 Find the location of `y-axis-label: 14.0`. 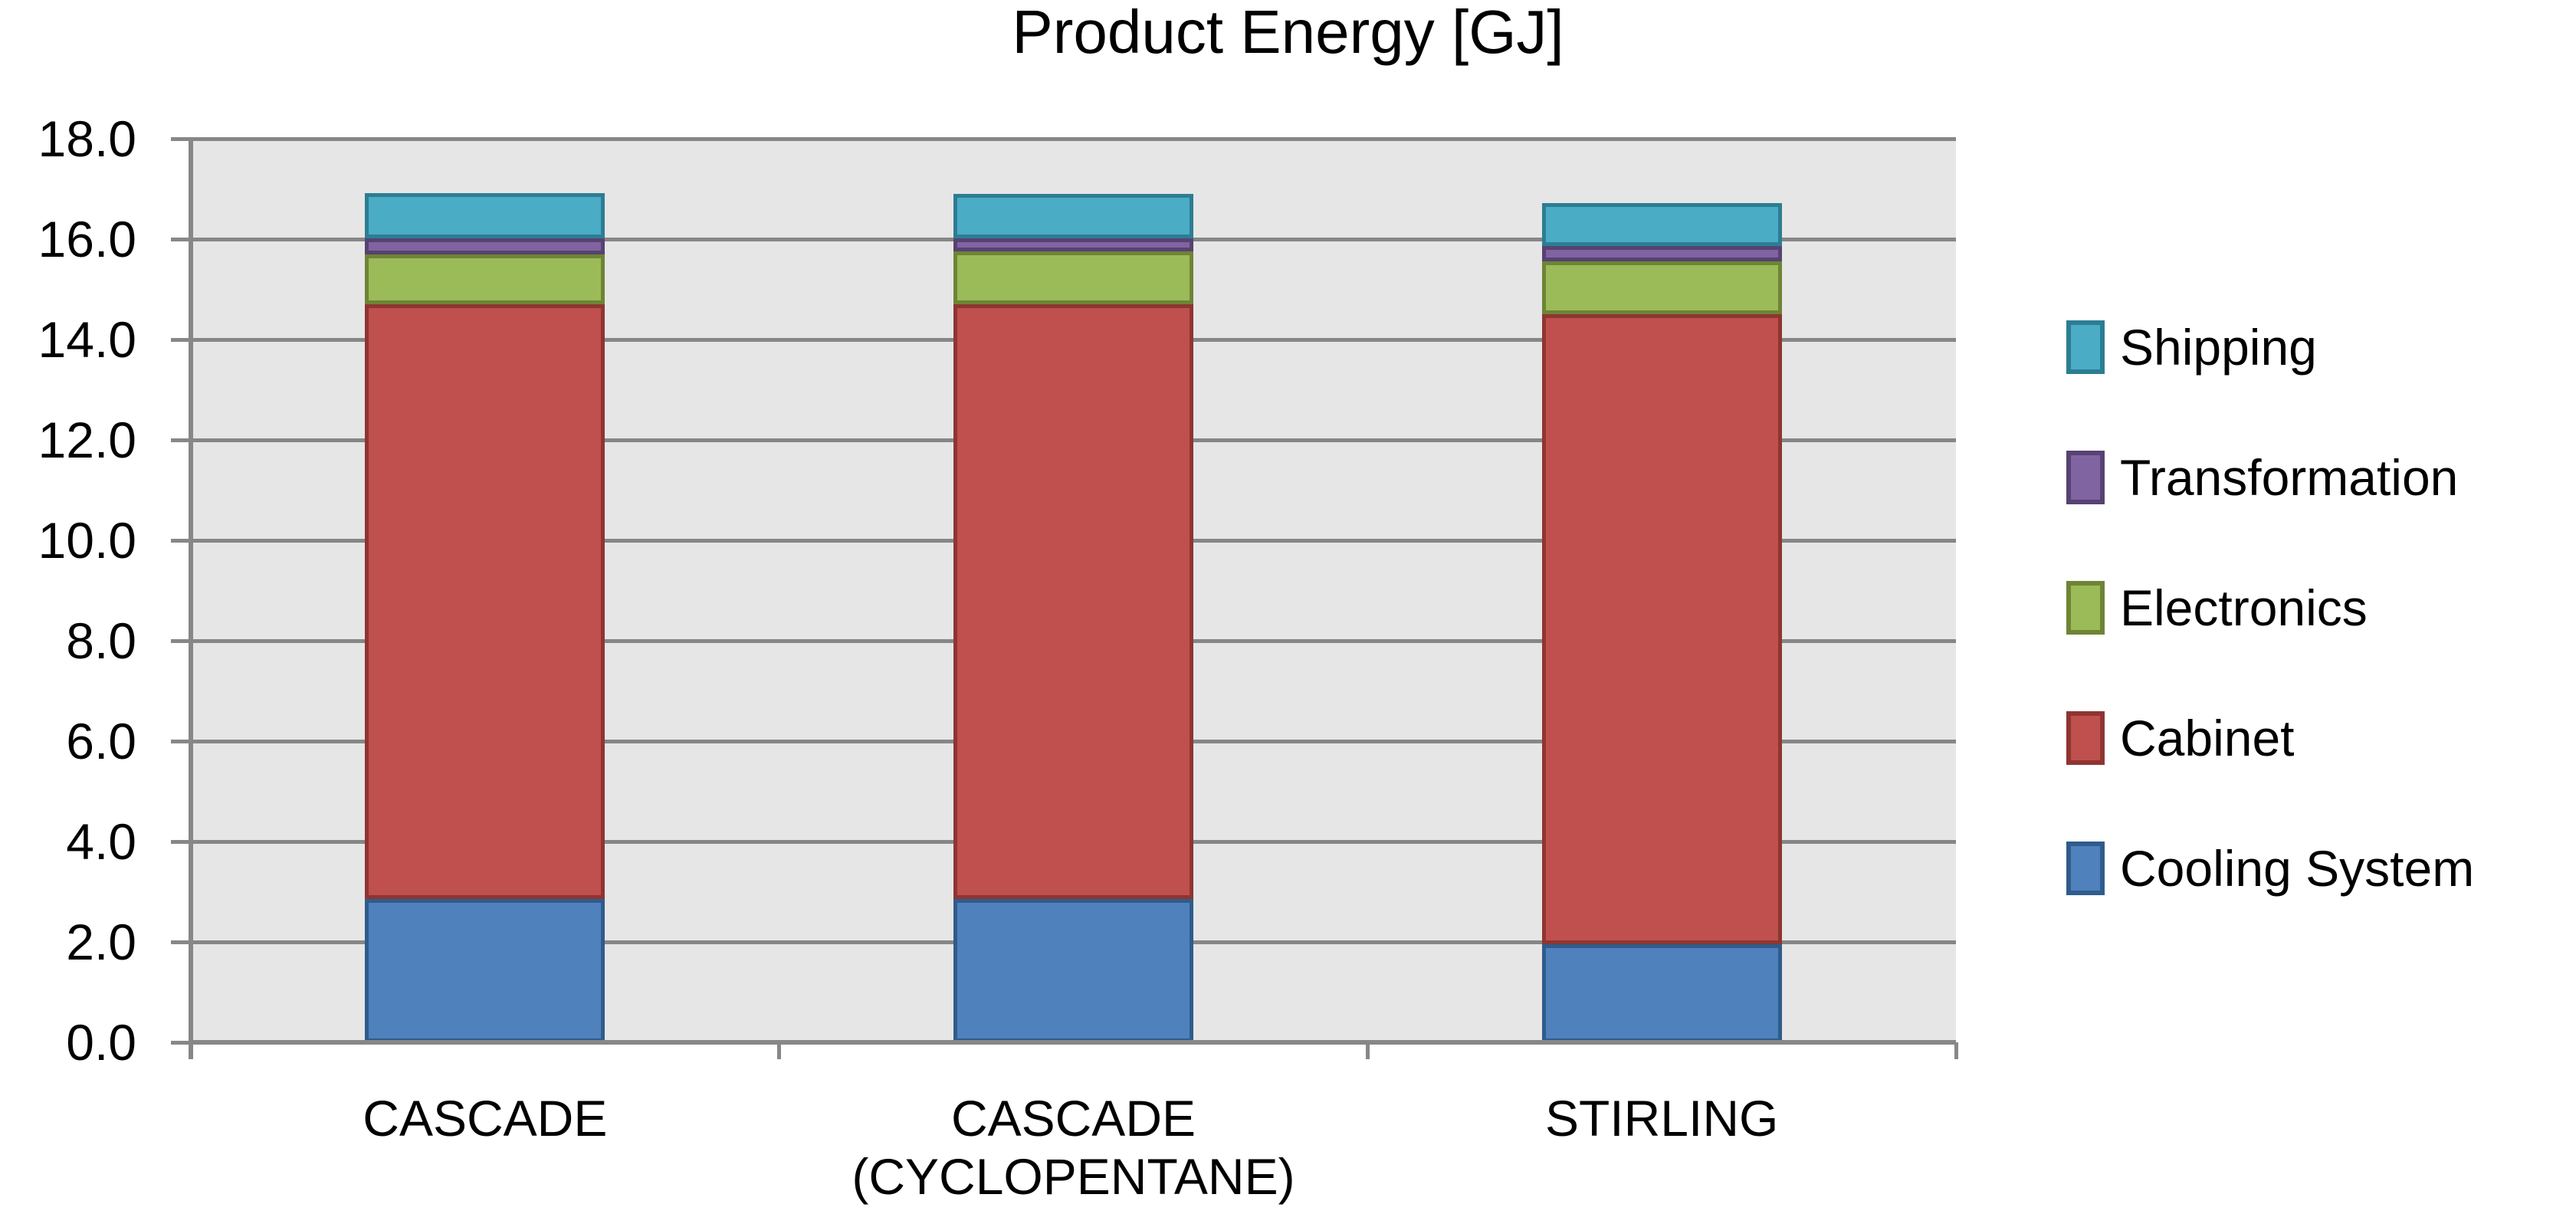

y-axis-label: 14.0 is located at coordinates (87, 339).